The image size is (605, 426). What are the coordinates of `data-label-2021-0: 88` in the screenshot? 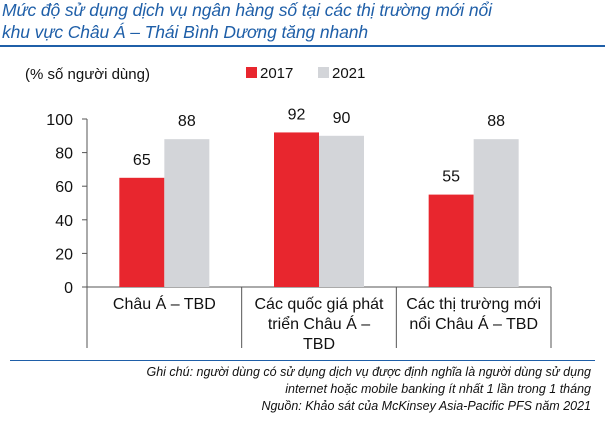 It's located at (187, 121).